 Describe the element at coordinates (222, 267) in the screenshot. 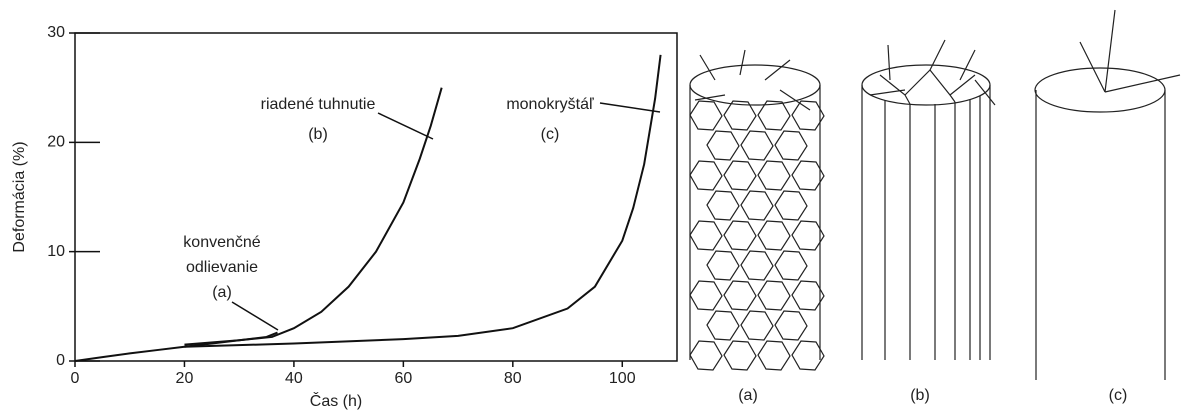

I see `annotation: odlievanie` at that location.